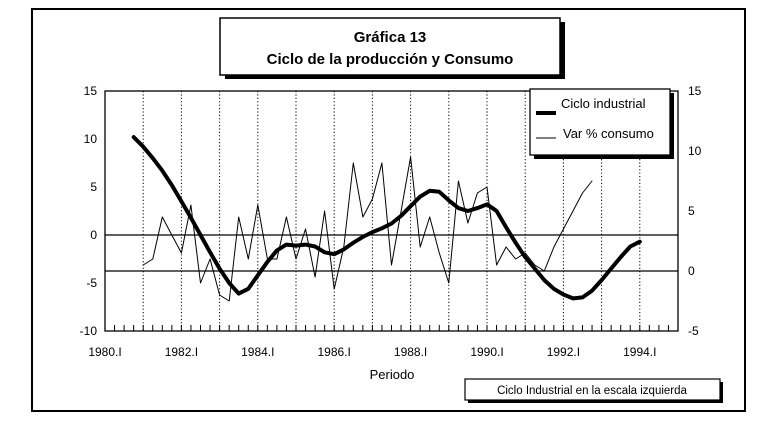  What do you see at coordinates (391, 328) in the screenshot?
I see `x-minor-ticks` at bounding box center [391, 328].